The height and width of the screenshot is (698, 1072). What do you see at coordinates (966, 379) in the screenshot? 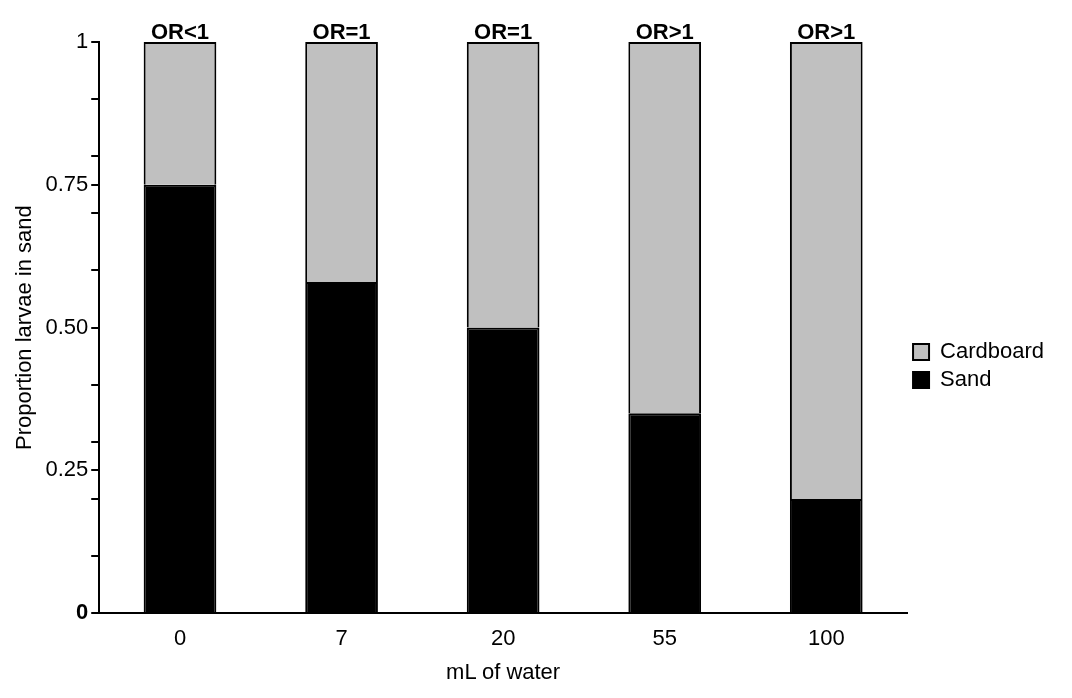
I see `legend-label: Sand` at bounding box center [966, 379].